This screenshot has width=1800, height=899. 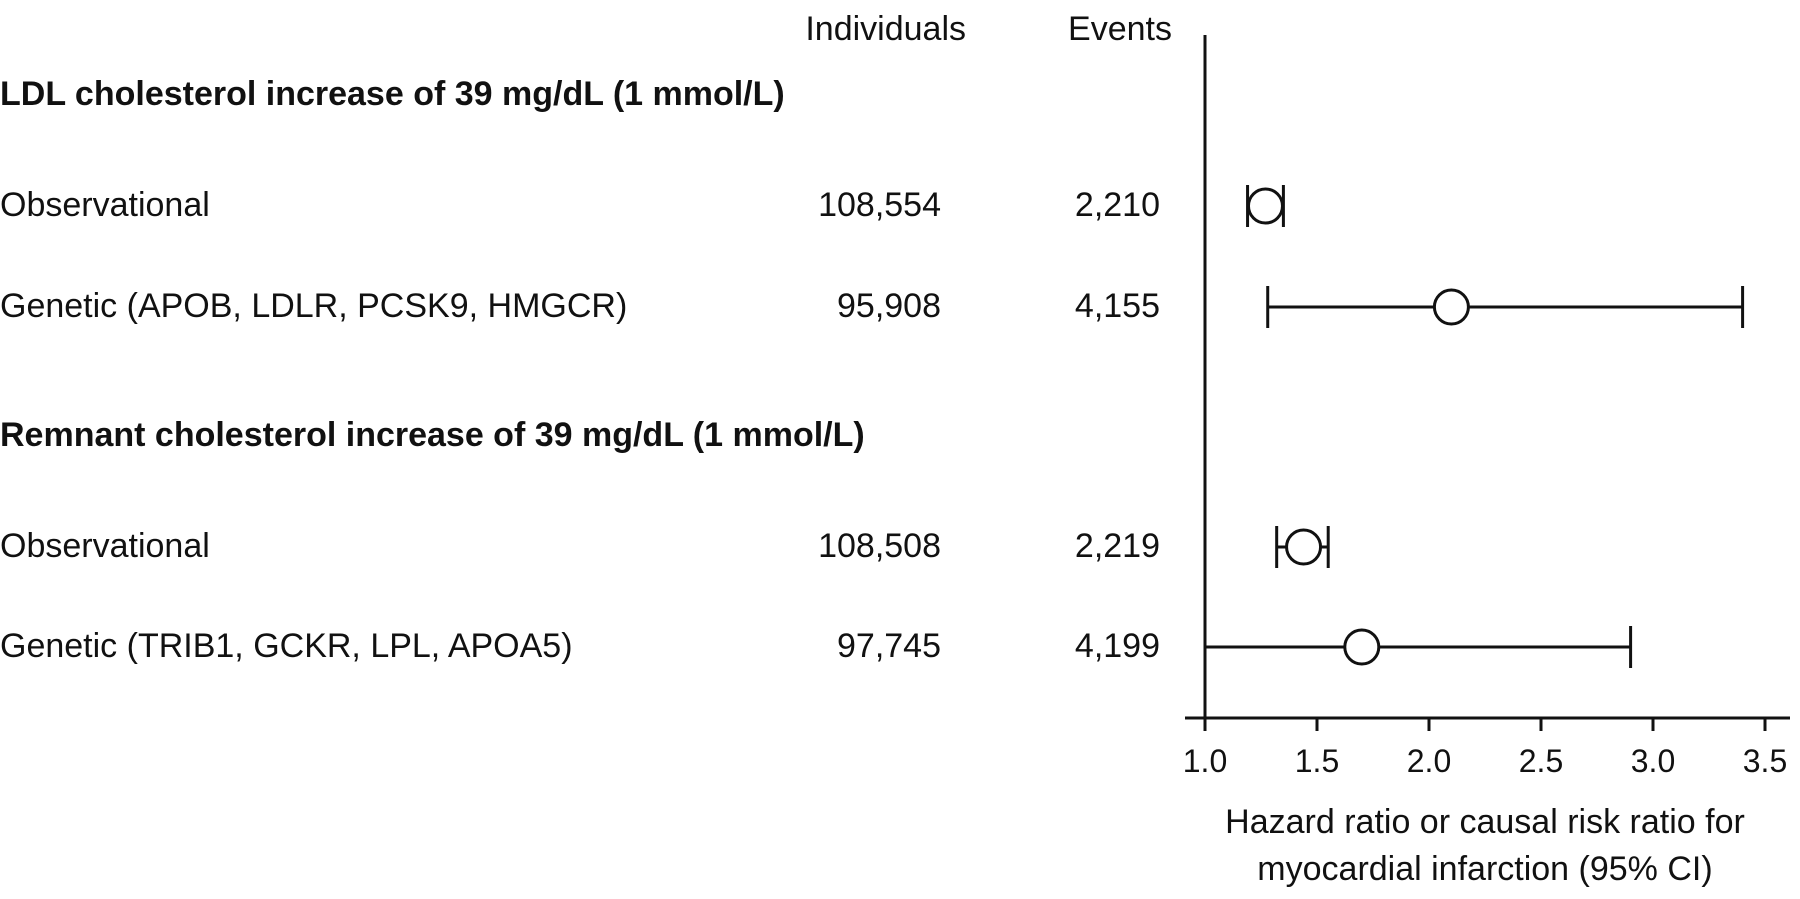 I want to click on row-label-remnant-observational: Observational, so click(x=105, y=546).